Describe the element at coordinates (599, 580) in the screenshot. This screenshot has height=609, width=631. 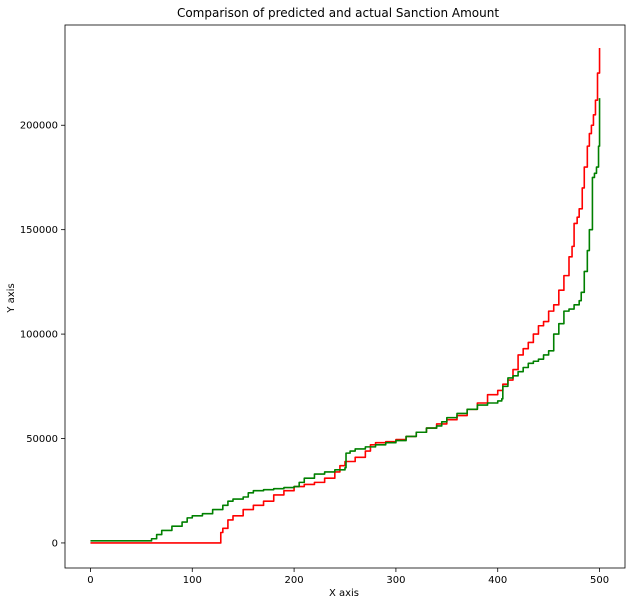
I see `x-tick-label-500: 500` at that location.